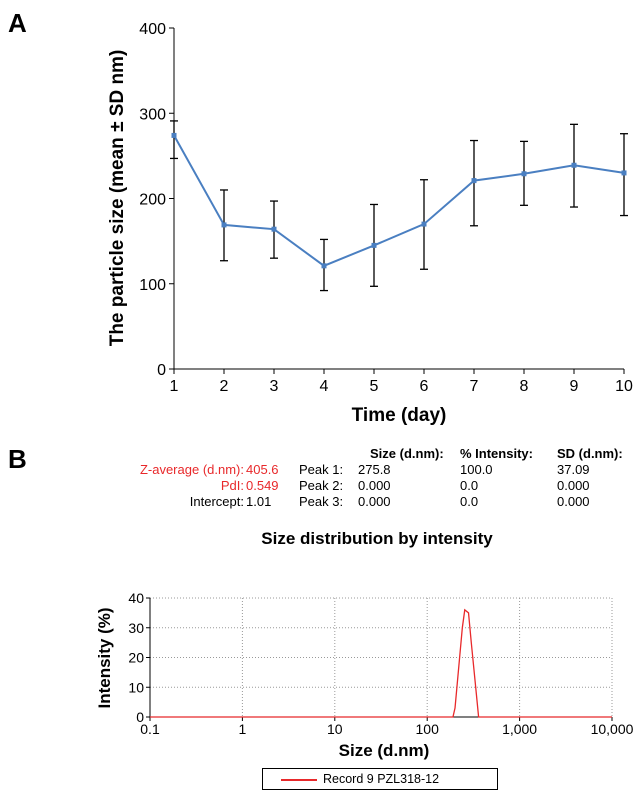  I want to click on peak2-name: Peak 2:, so click(321, 485).